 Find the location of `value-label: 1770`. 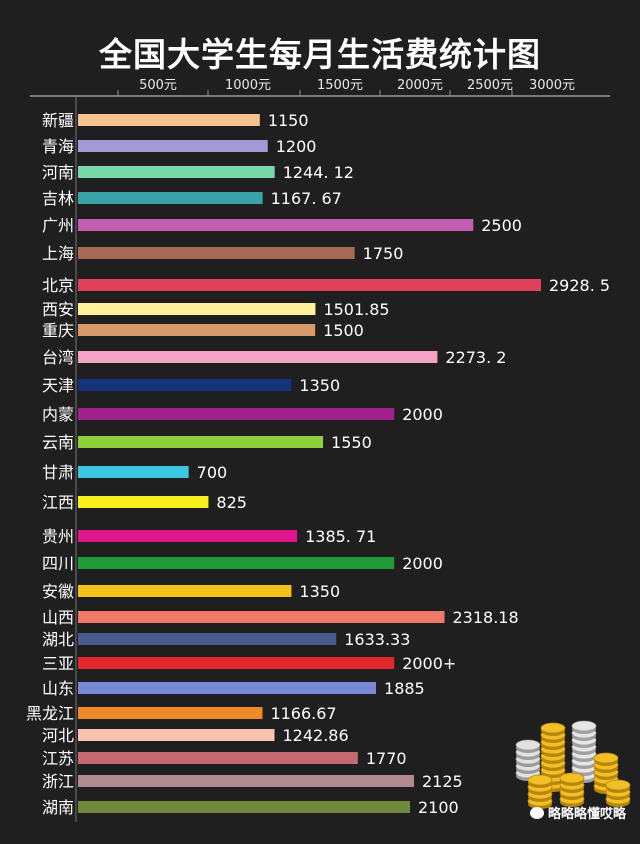

value-label: 1770 is located at coordinates (386, 758).